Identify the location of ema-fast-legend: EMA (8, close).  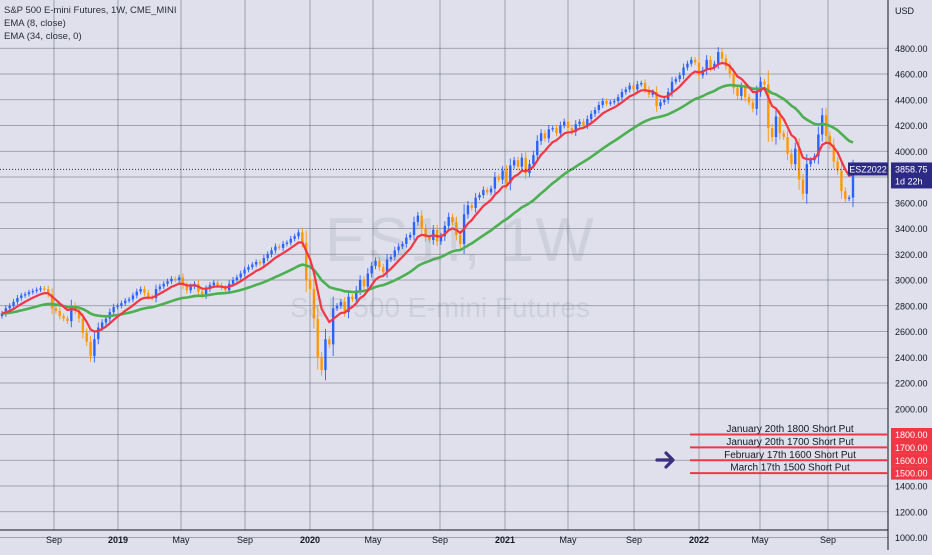
(35, 23).